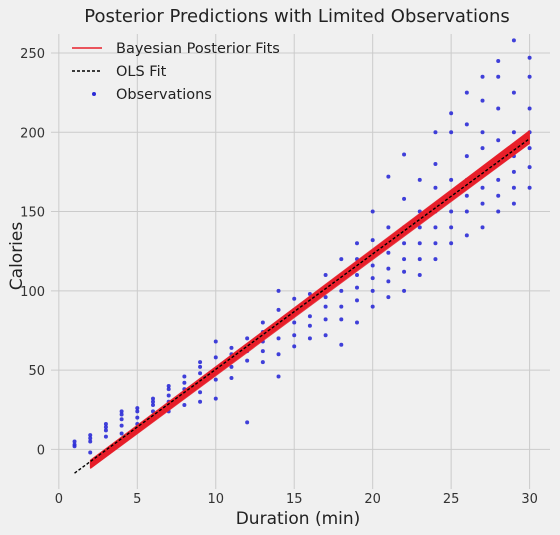 The height and width of the screenshot is (535, 560). I want to click on legend-posterior-label: Bayesian Posterior Fits, so click(198, 49).